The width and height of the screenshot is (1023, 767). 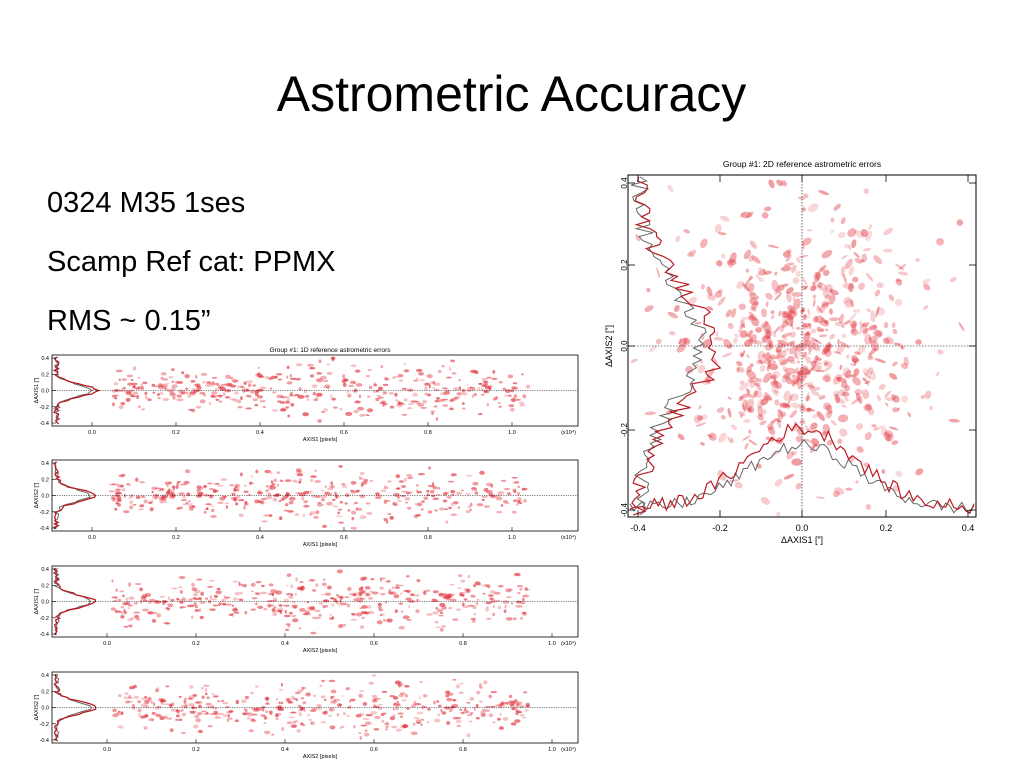 What do you see at coordinates (552, 644) in the screenshot?
I see `panel-1d-xtick: 1.0` at bounding box center [552, 644].